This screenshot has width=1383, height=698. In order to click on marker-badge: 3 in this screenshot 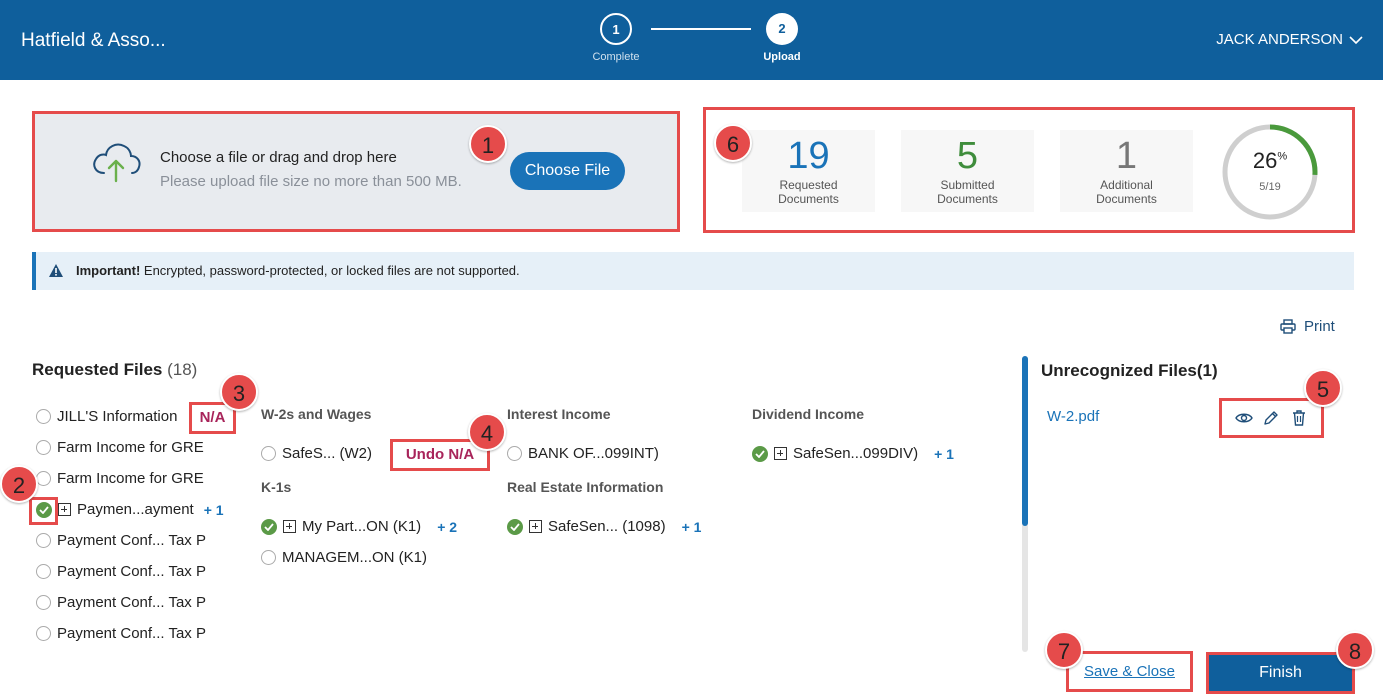, I will do `click(239, 392)`.